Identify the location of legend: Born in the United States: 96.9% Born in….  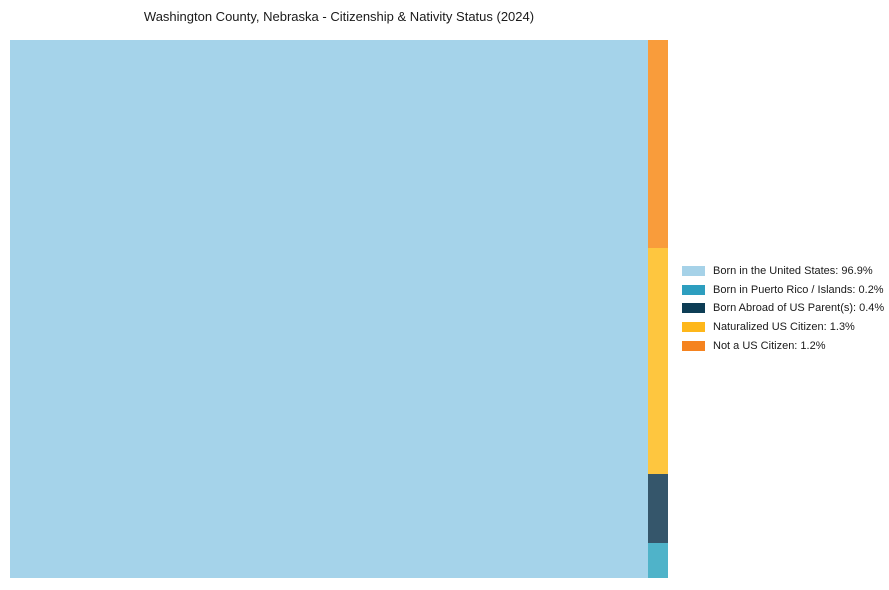
(783, 308).